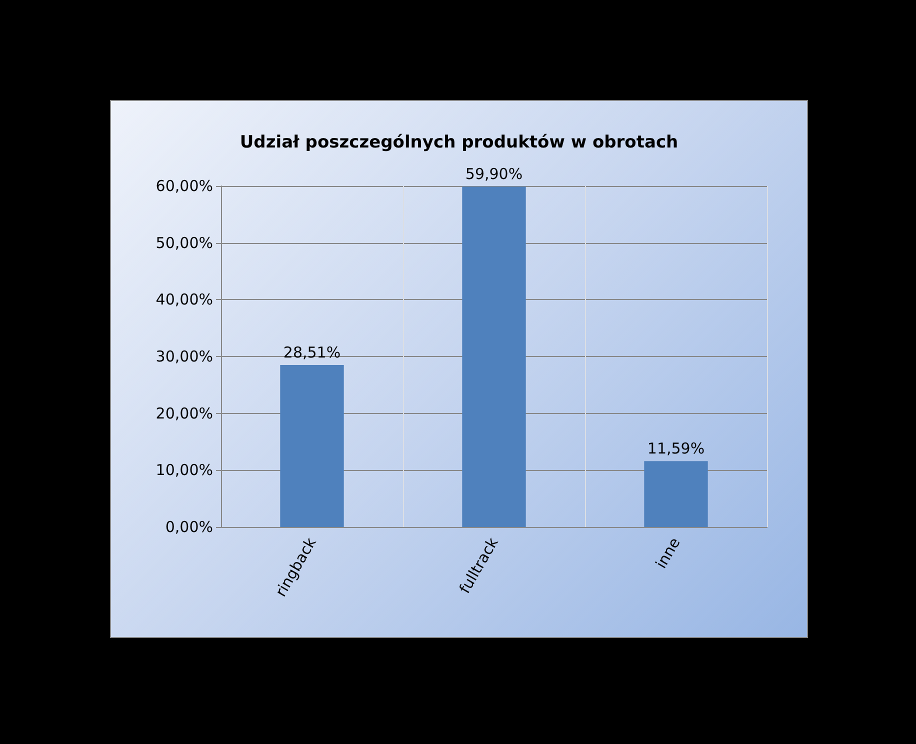 This screenshot has height=744, width=916. I want to click on y-tick-label: 0,00%, so click(189, 527).